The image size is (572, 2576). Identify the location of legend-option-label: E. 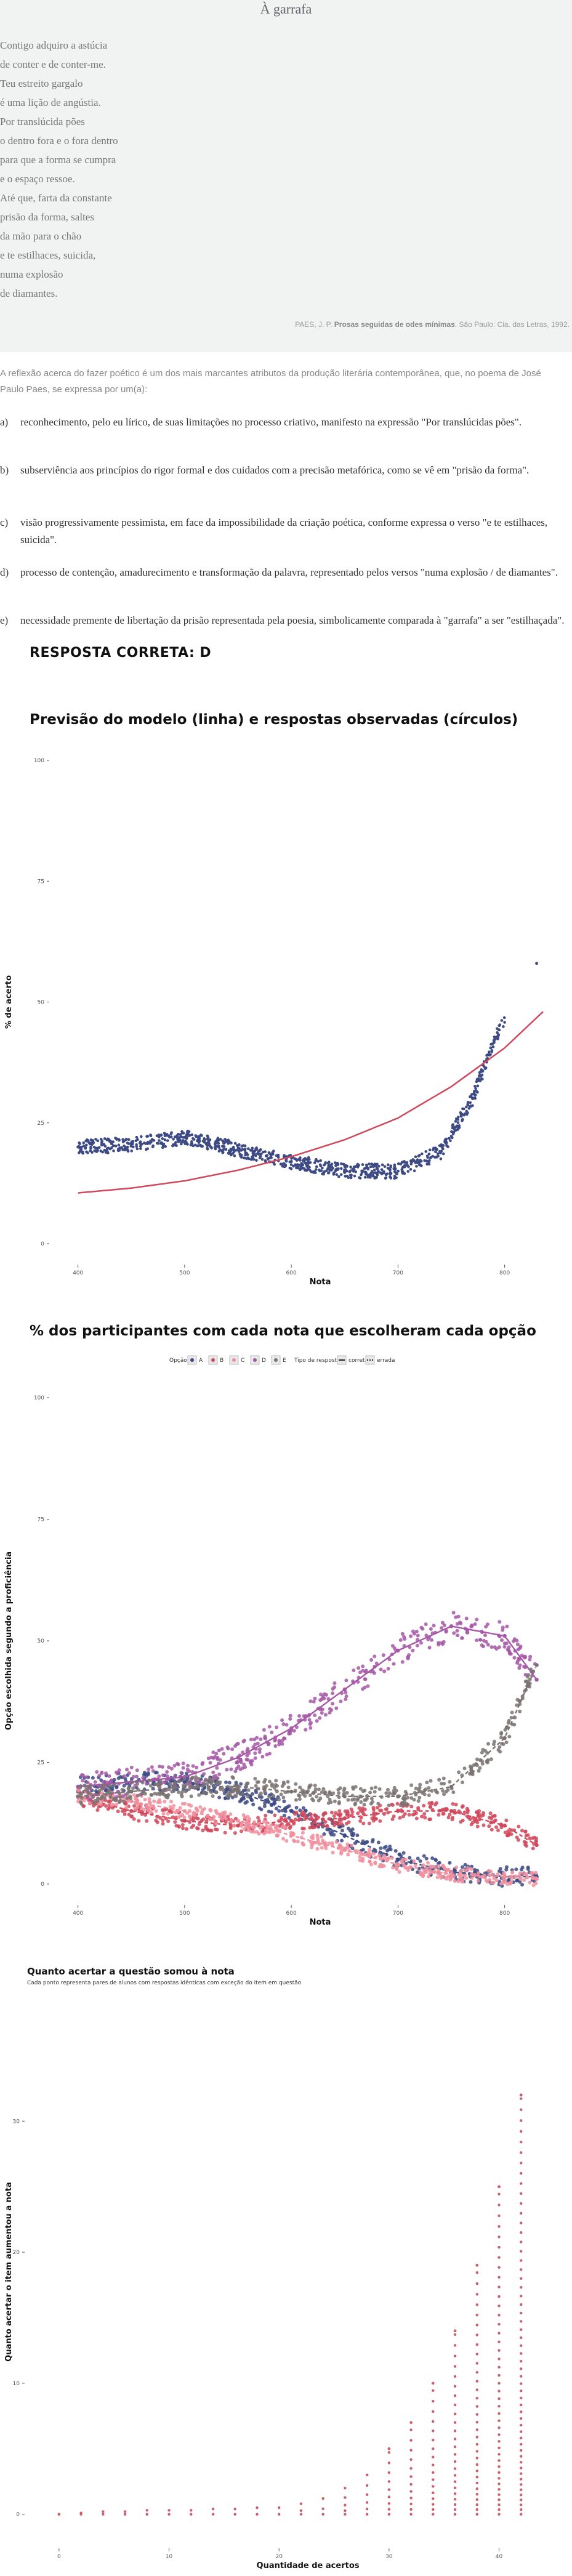
(284, 1361).